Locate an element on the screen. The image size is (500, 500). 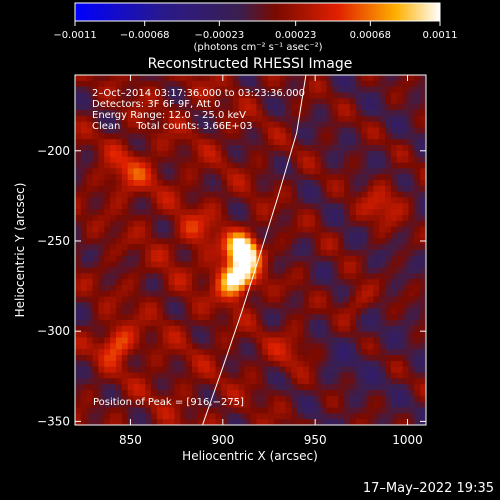
x-tick-label: 850 is located at coordinates (130, 440).